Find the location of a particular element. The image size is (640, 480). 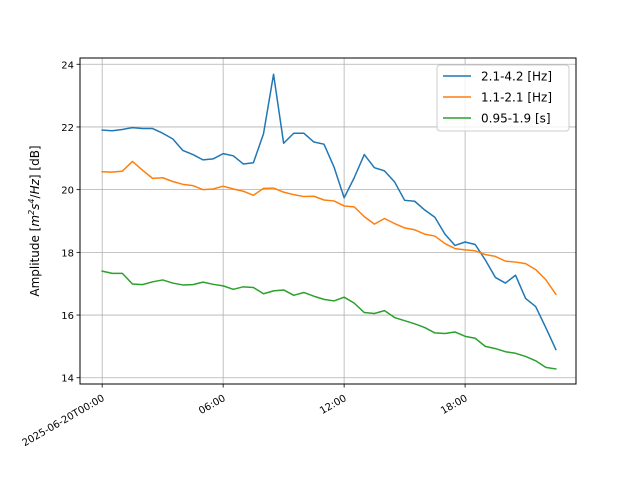

series-line is located at coordinates (329, 320).